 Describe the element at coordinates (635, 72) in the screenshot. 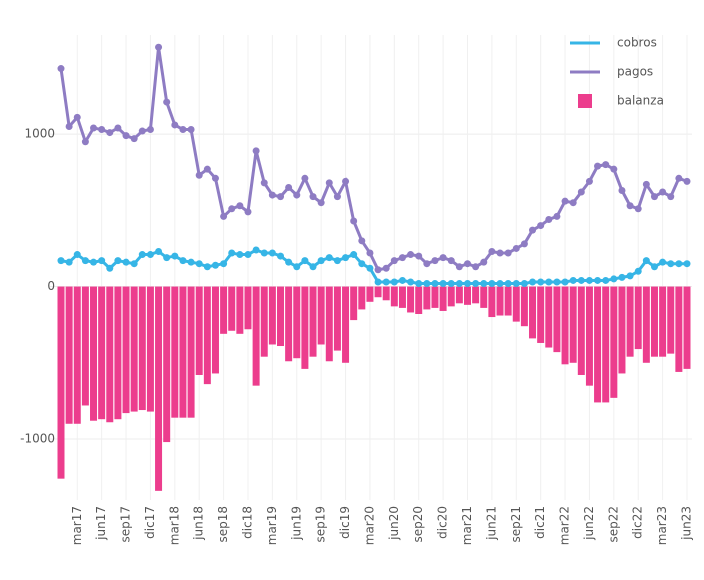

I see `legend-label: pagos` at that location.